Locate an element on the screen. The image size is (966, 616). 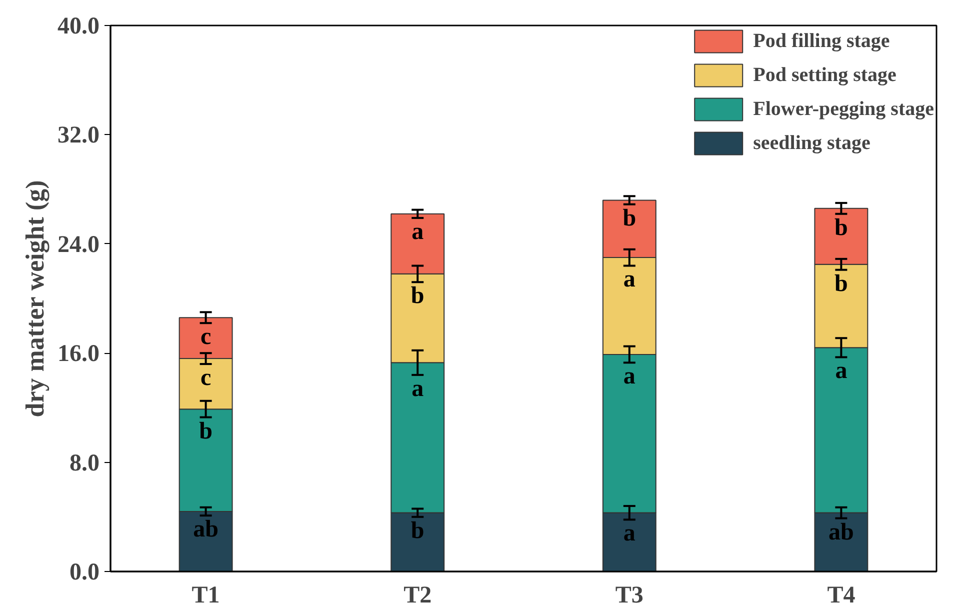
y-axis-title: dry matter weight (g) is located at coordinates (35, 299).